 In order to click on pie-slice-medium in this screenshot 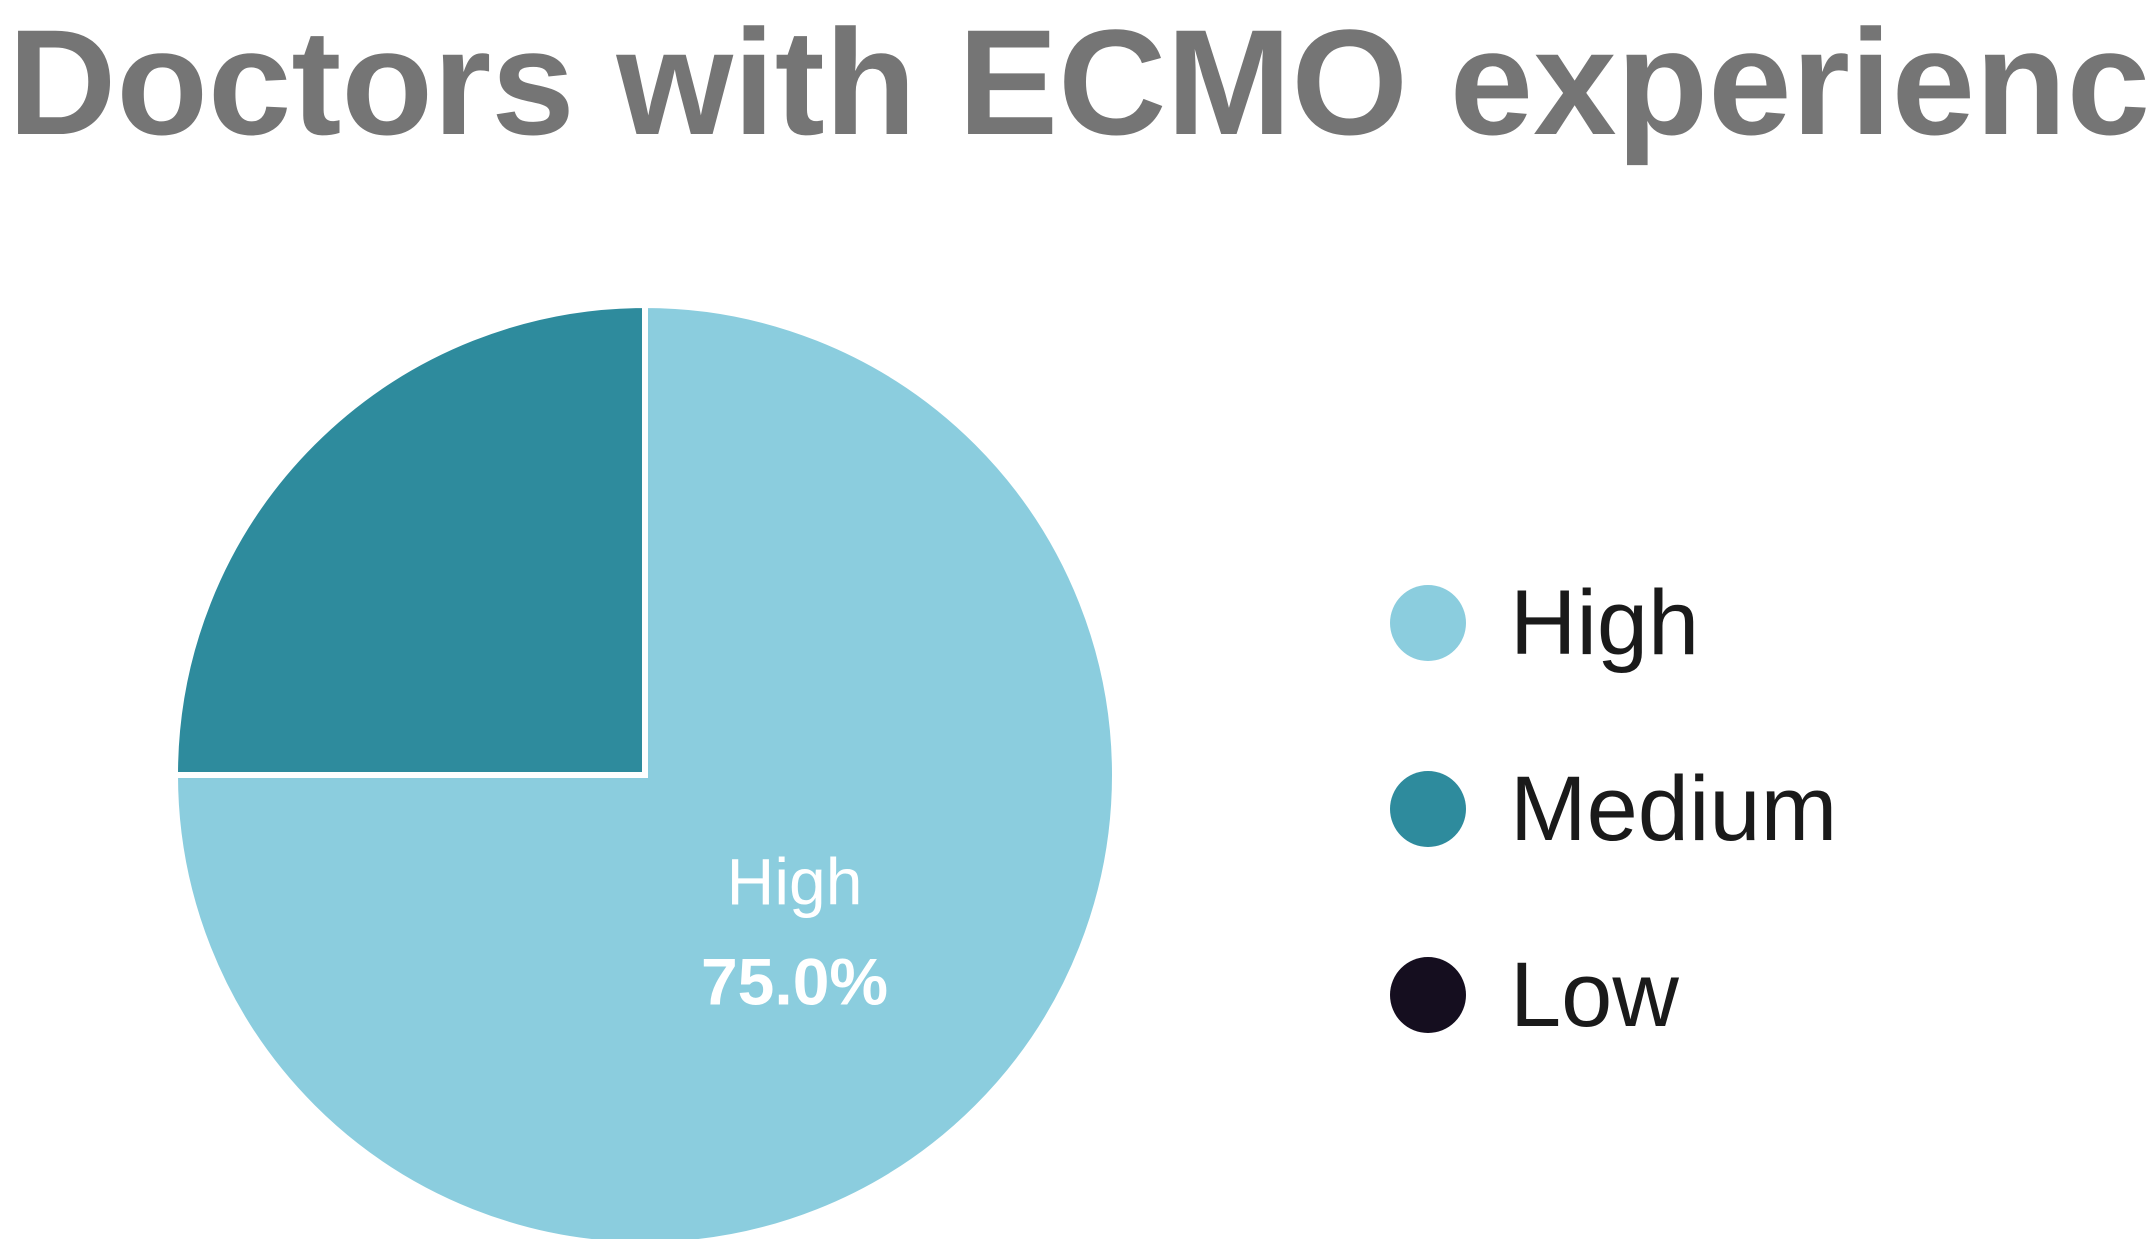, I will do `click(409, 539)`.